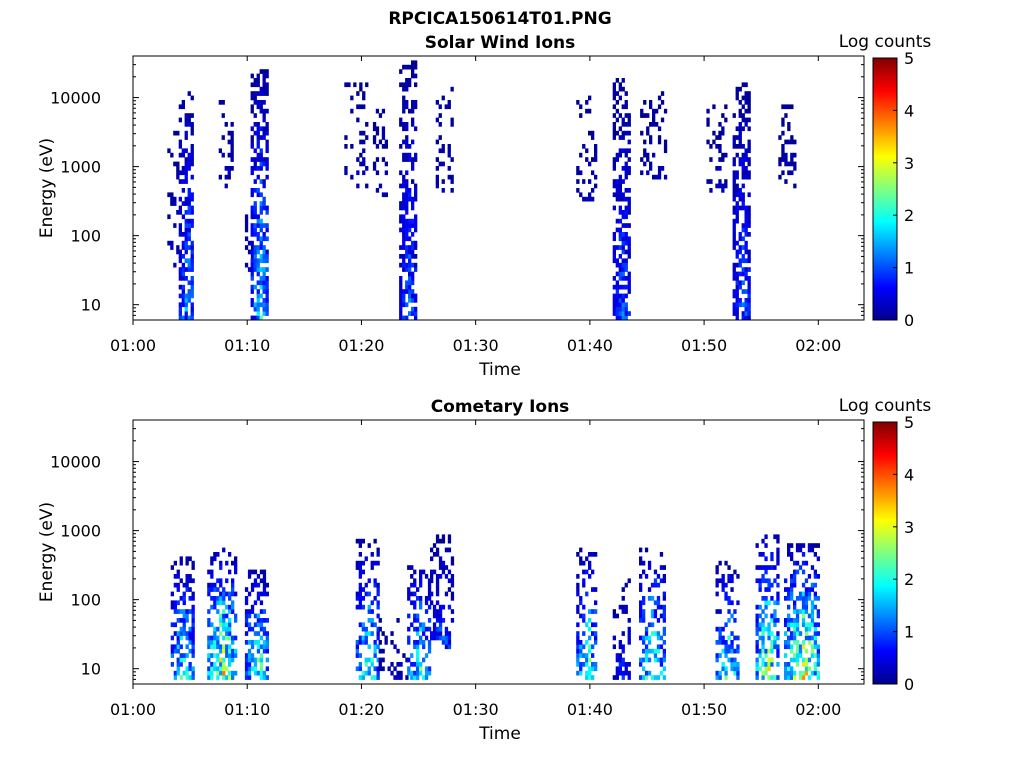 Image resolution: width=1024 pixels, height=768 pixels. Describe the element at coordinates (47, 188) in the screenshot. I see `y-axis-label: Energy (eV)` at that location.